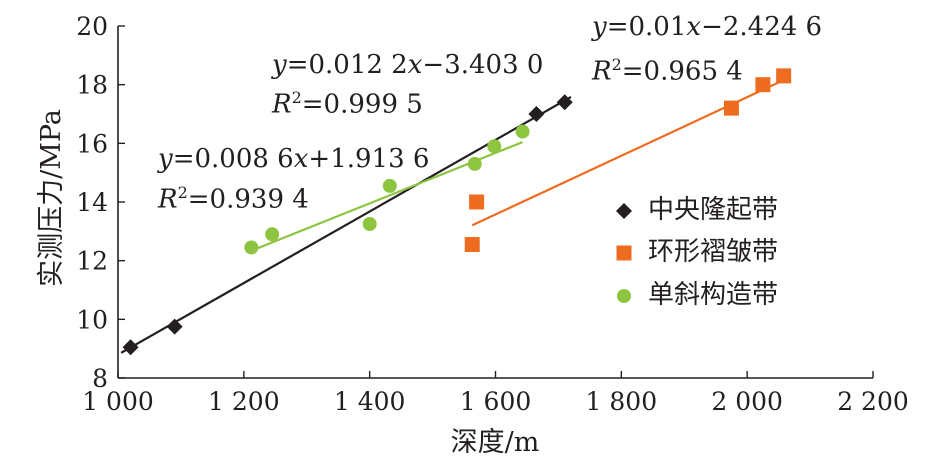  Describe the element at coordinates (622, 401) in the screenshot. I see `x-tick-label: 1 800` at that location.